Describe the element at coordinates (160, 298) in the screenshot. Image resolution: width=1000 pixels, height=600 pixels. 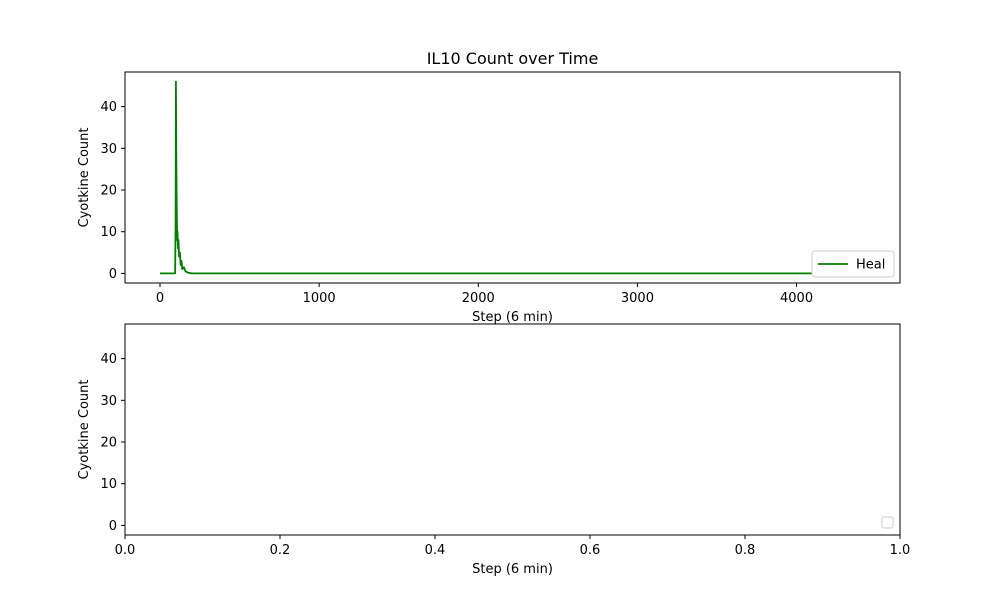
I see `x-tick-label: 0` at that location.